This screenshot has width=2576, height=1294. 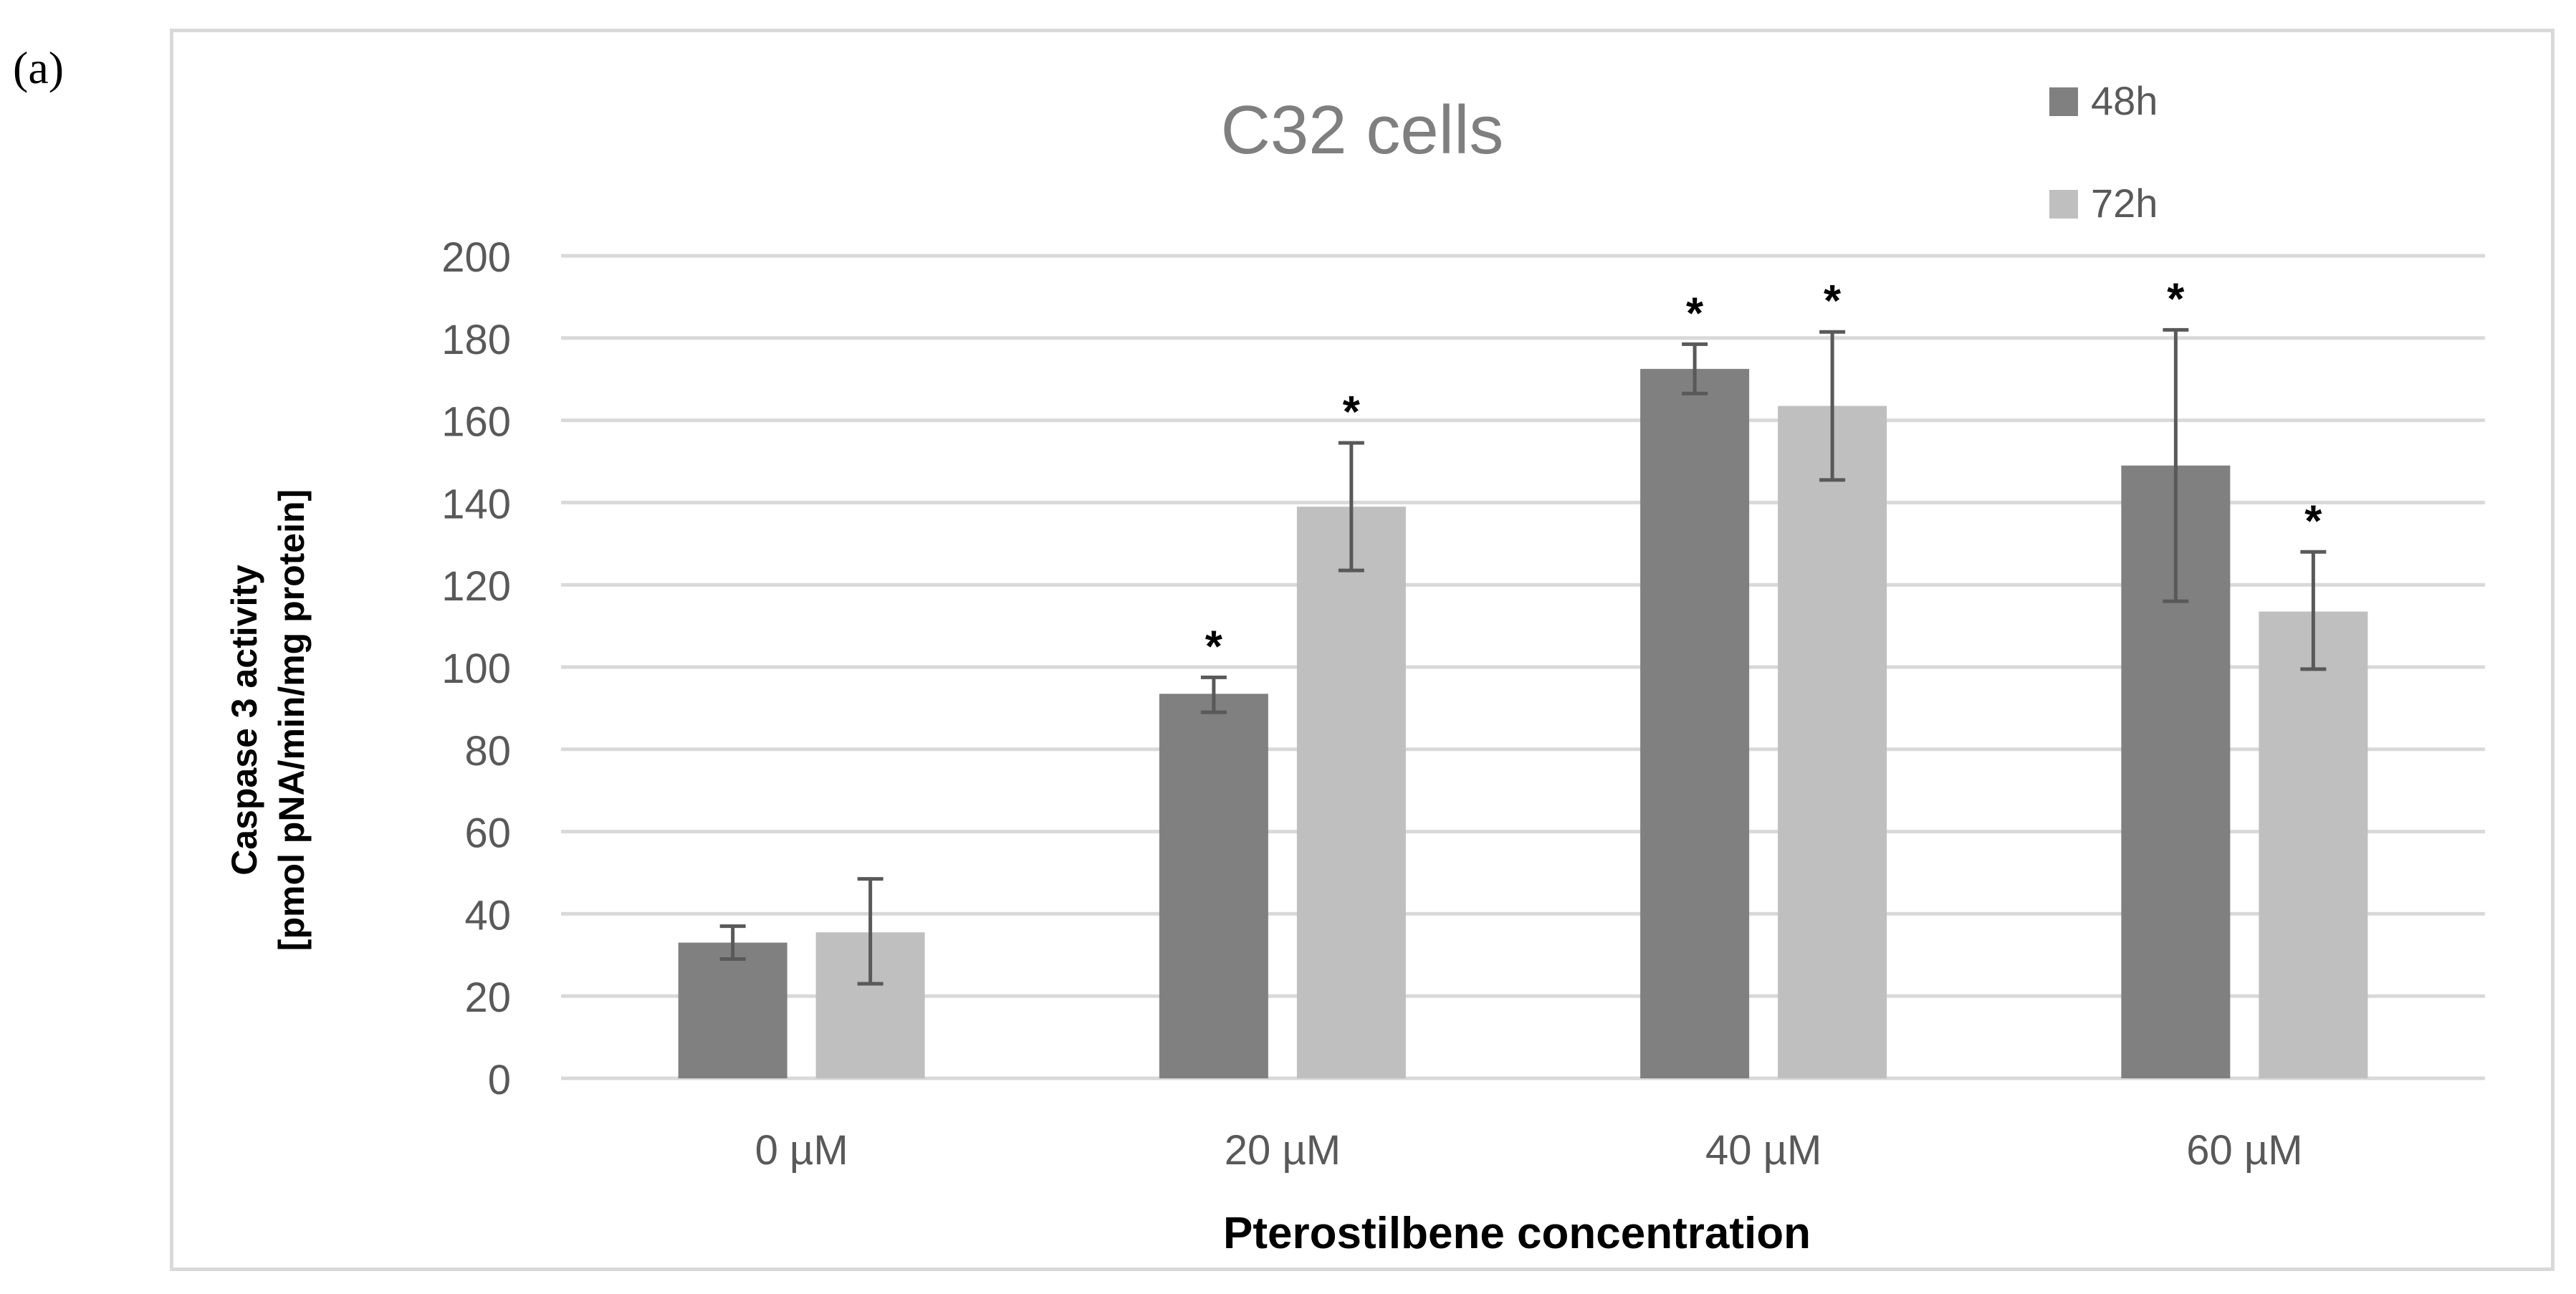 What do you see at coordinates (2124, 100) in the screenshot?
I see `legend-label: 48h` at bounding box center [2124, 100].